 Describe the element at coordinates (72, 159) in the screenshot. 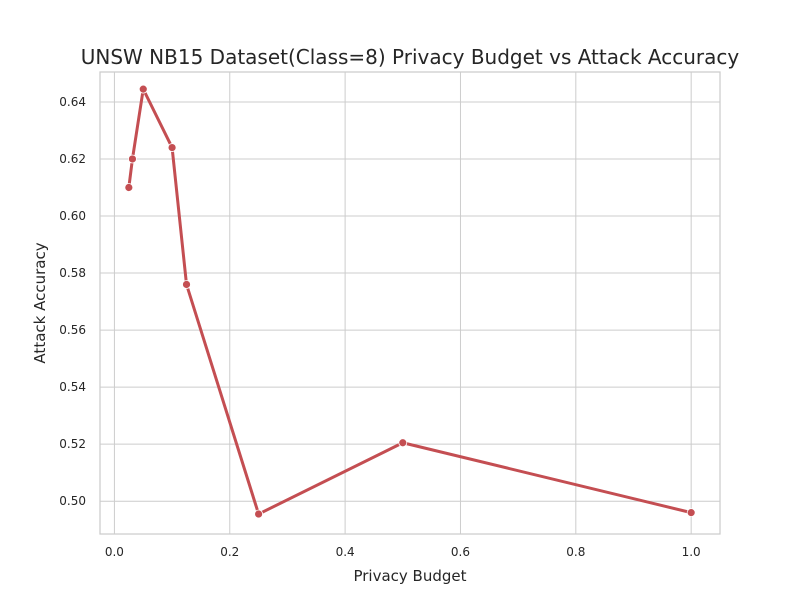

I see `y-tick-label: 0.62` at that location.